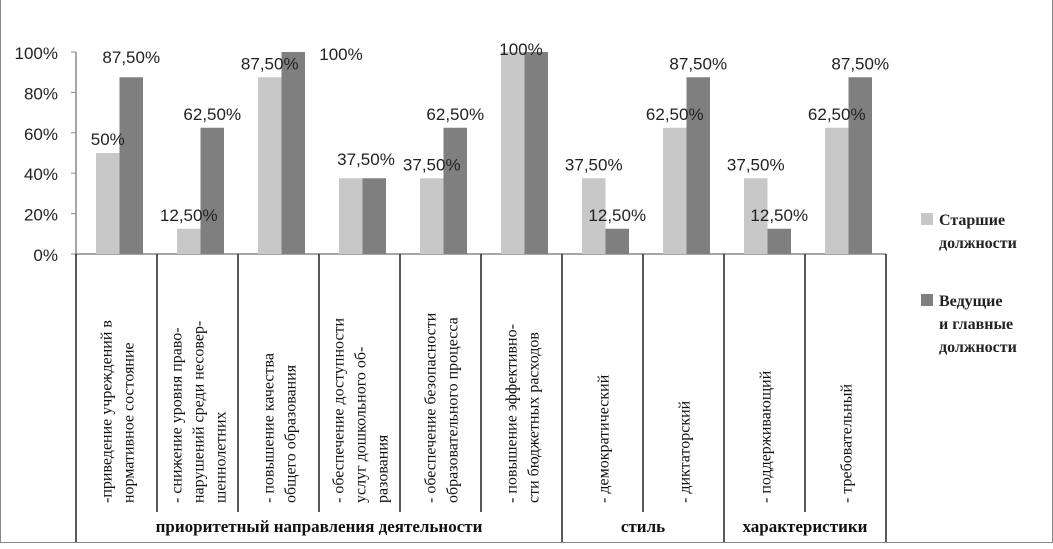  What do you see at coordinates (805, 526) in the screenshot?
I see `group-label: характеристики` at bounding box center [805, 526].